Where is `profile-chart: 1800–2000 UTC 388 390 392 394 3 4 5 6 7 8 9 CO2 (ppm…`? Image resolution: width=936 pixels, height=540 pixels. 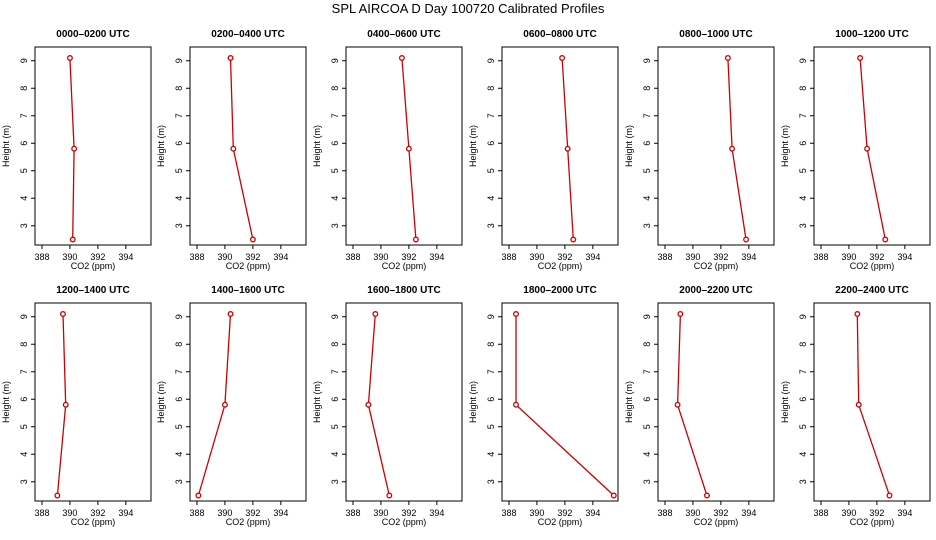
profile-chart: 1800–2000 UTC 388 390 392 394 3 4 5 6 7 8 9 CO2 (ppm… is located at coordinates (543, 406).